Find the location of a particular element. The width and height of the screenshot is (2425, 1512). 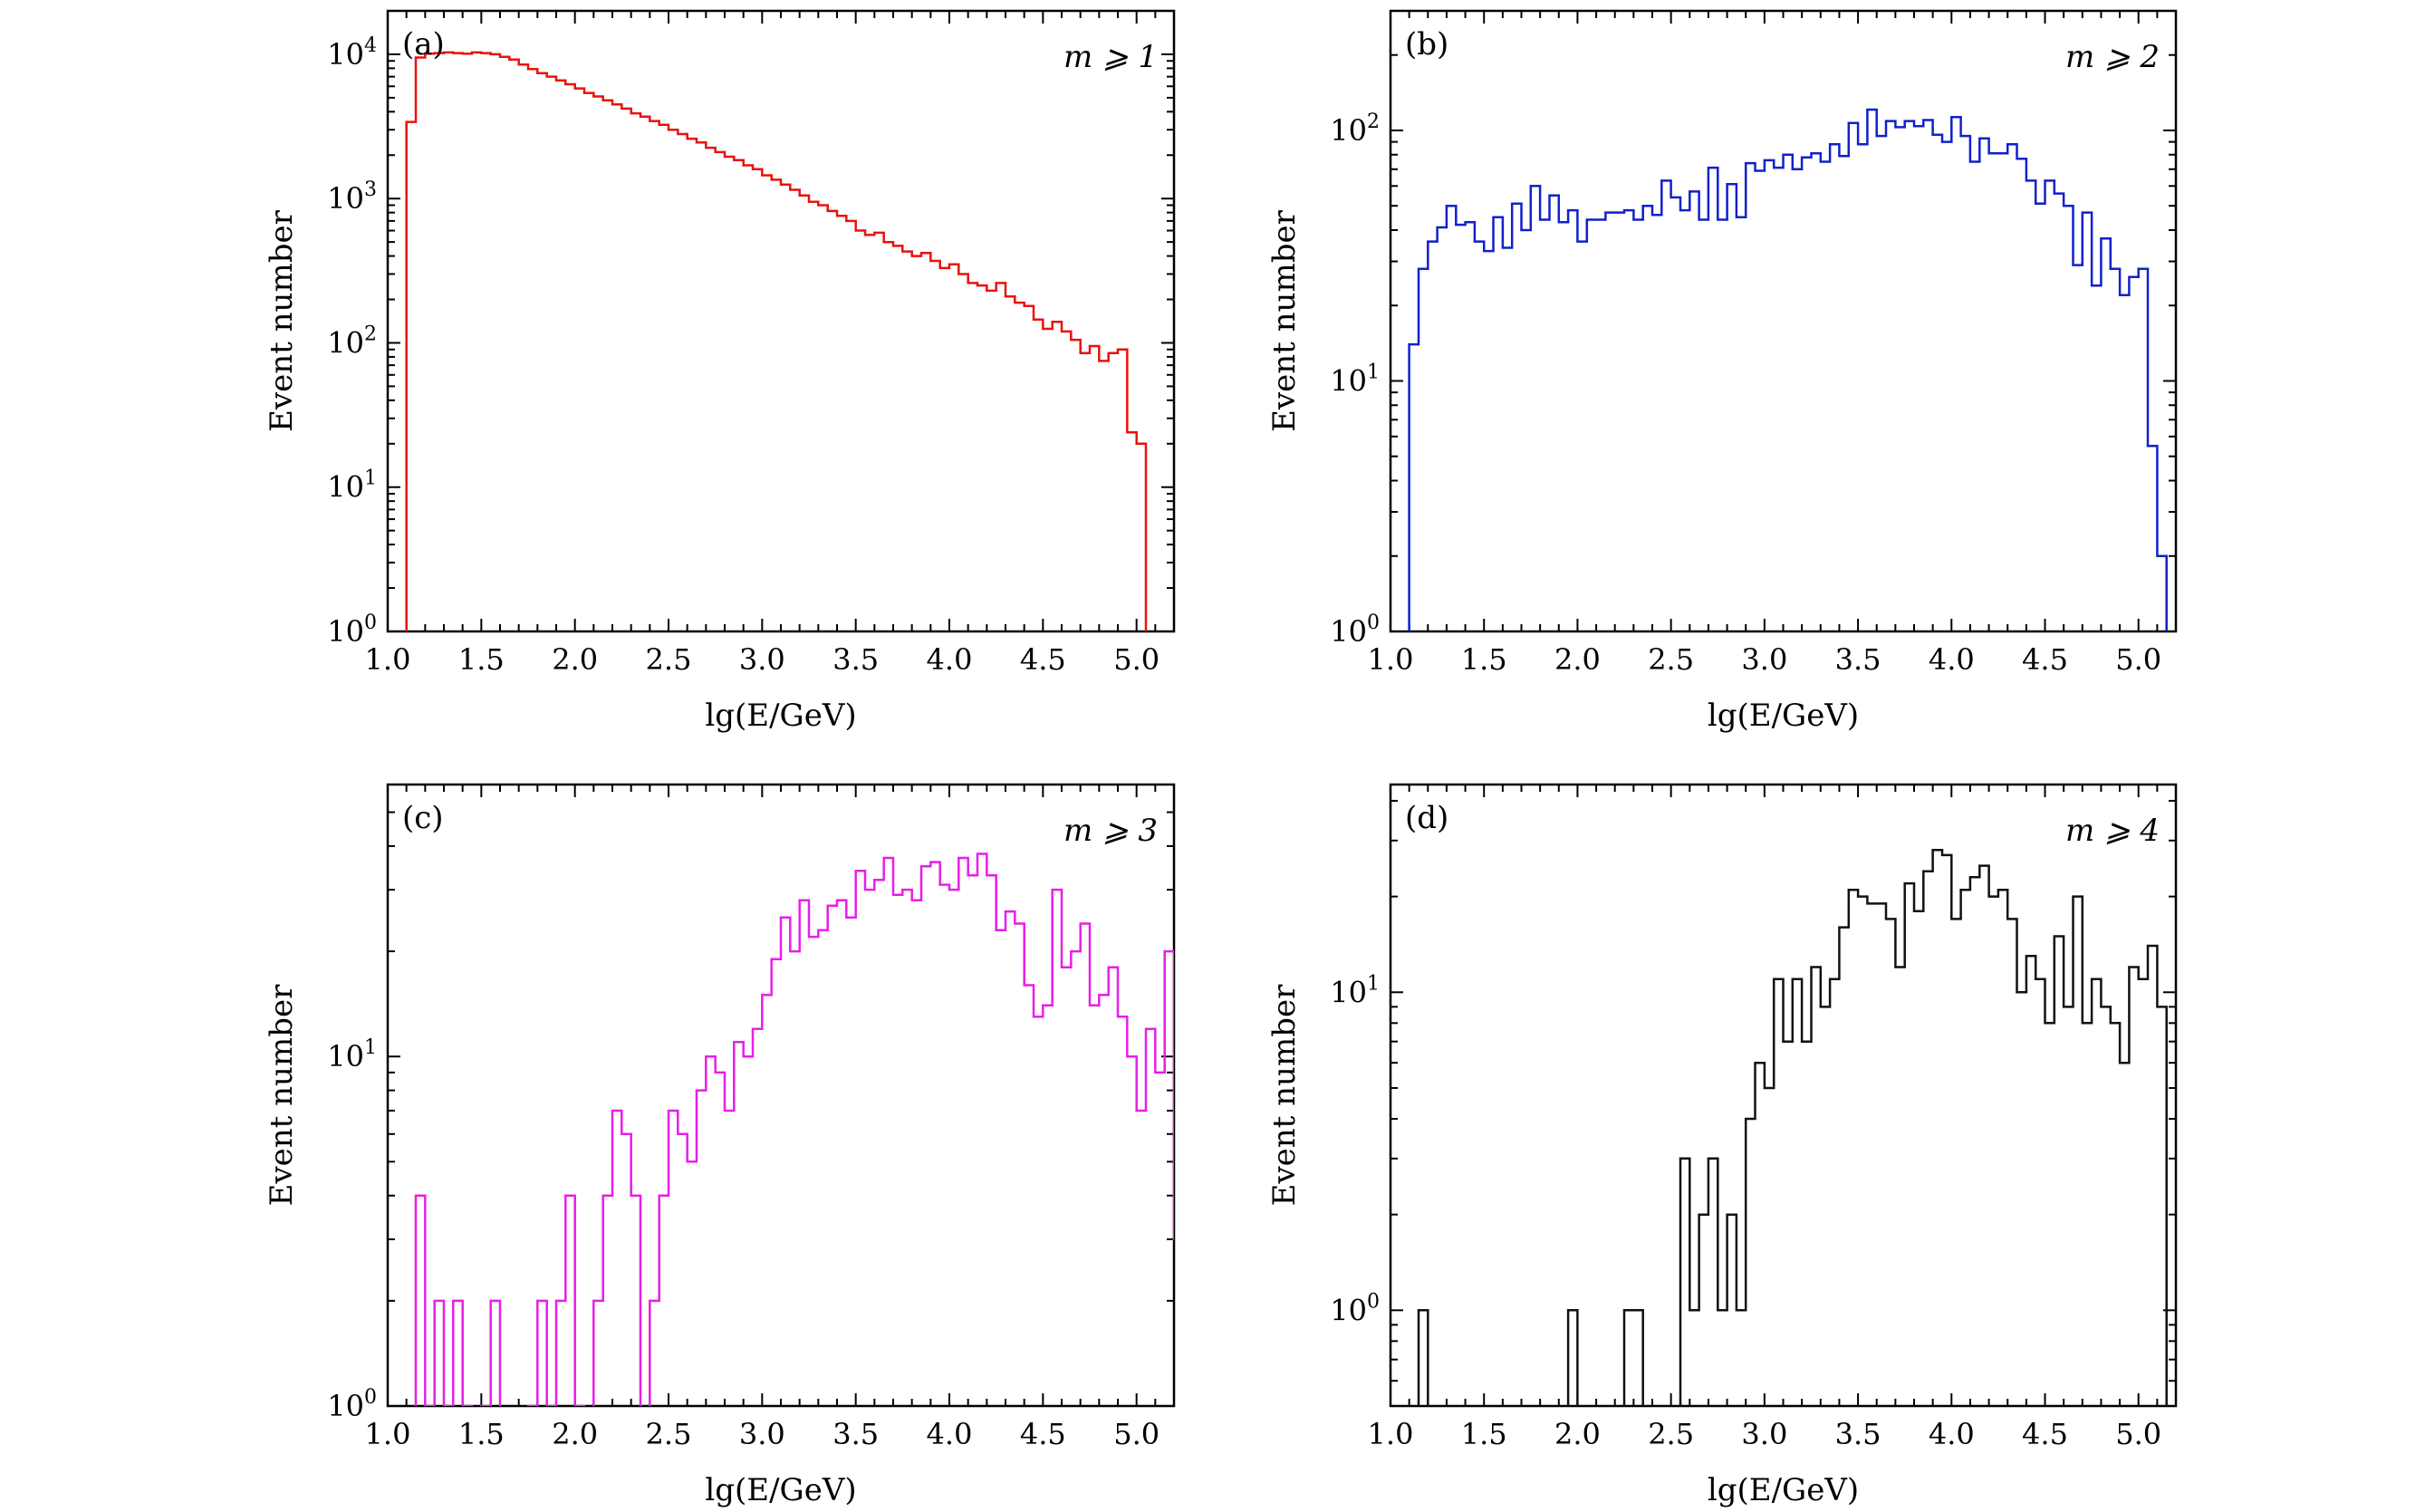

multiplicity-annotation: m ⩾ 2 is located at coordinates (2112, 57).